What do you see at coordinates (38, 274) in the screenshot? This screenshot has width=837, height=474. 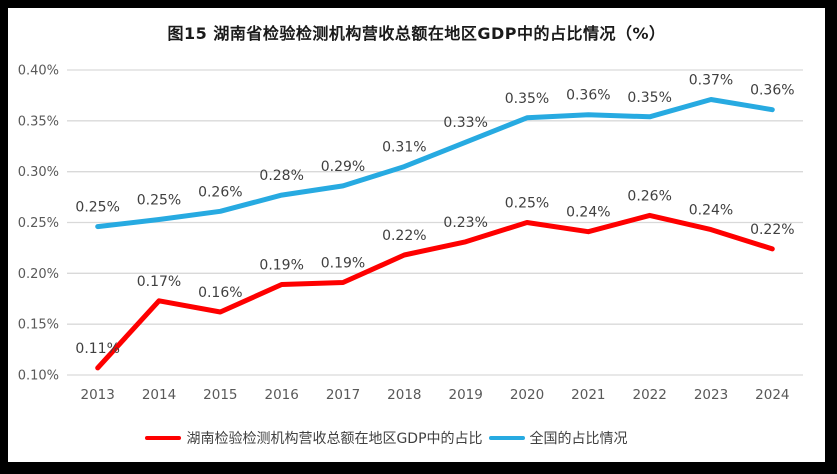 I see `y-axis-tick-label: 0.20%` at bounding box center [38, 274].